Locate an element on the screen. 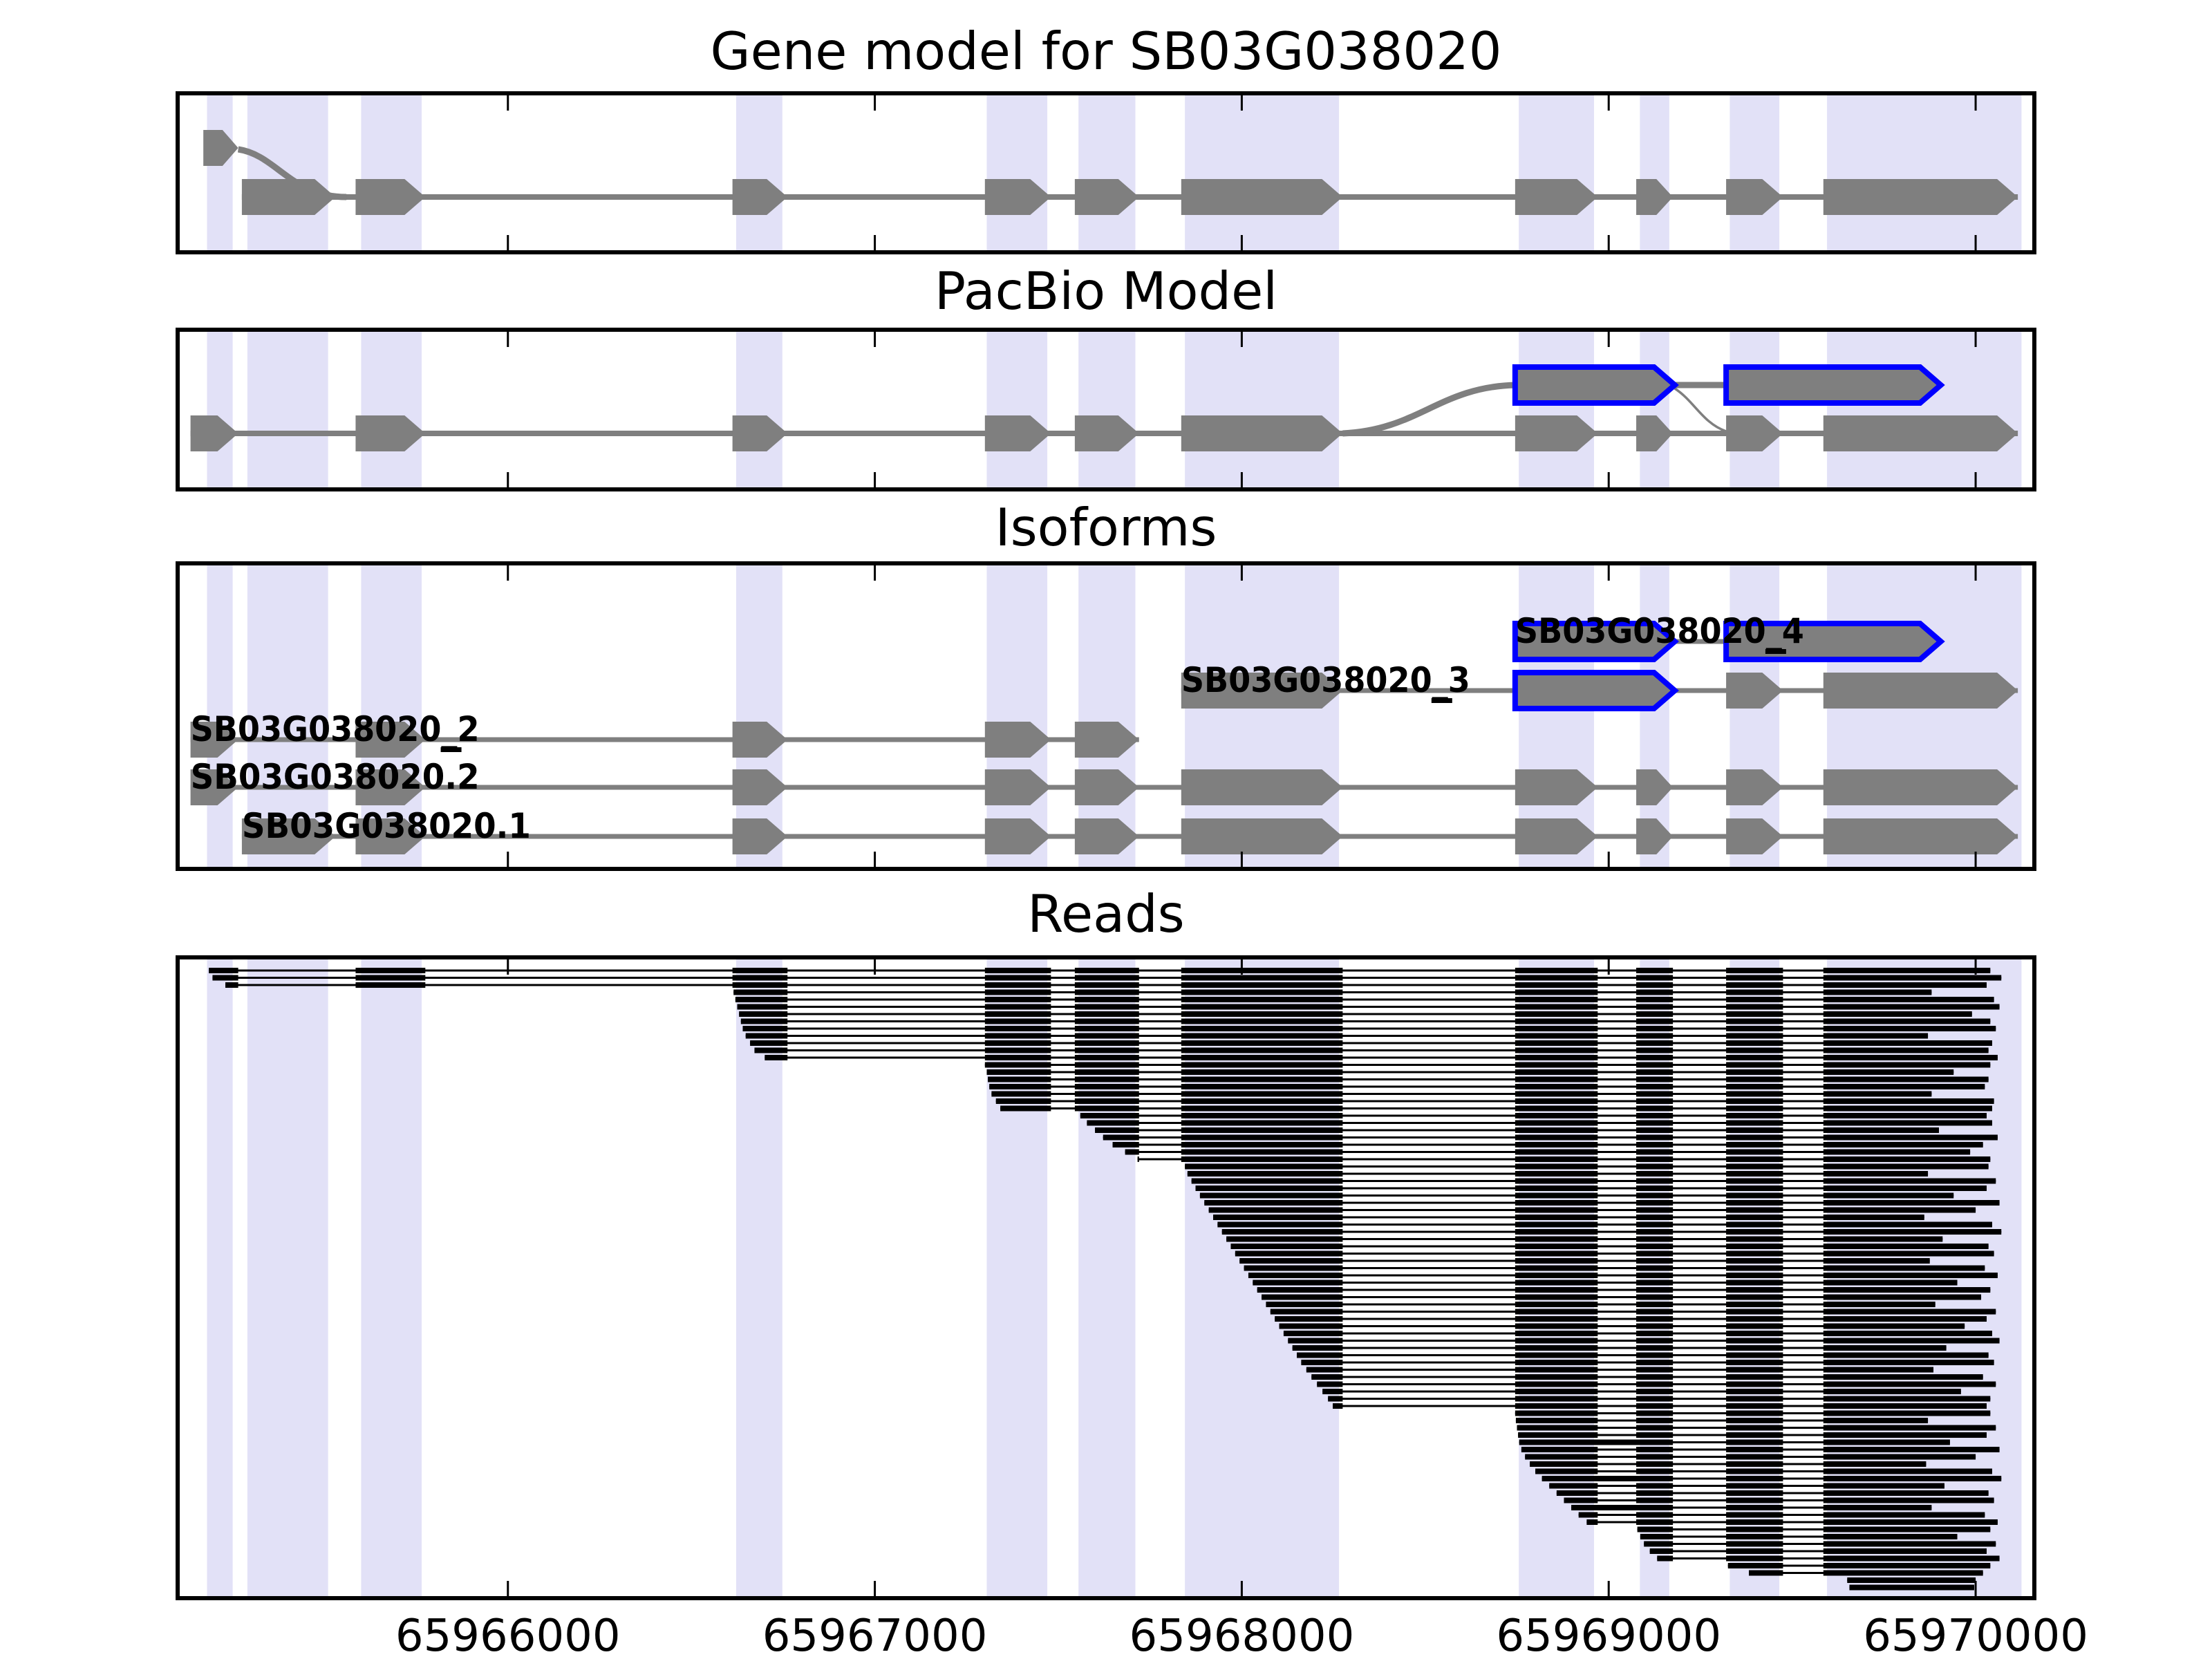 This screenshot has height=1659, width=2212. isoform-label: SB03G038020.1 is located at coordinates (386, 826).